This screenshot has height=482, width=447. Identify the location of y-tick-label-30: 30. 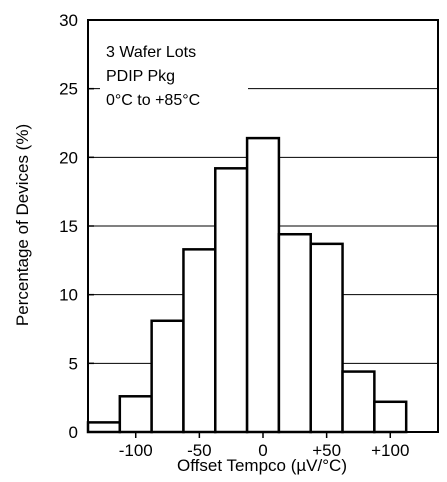
(68, 20).